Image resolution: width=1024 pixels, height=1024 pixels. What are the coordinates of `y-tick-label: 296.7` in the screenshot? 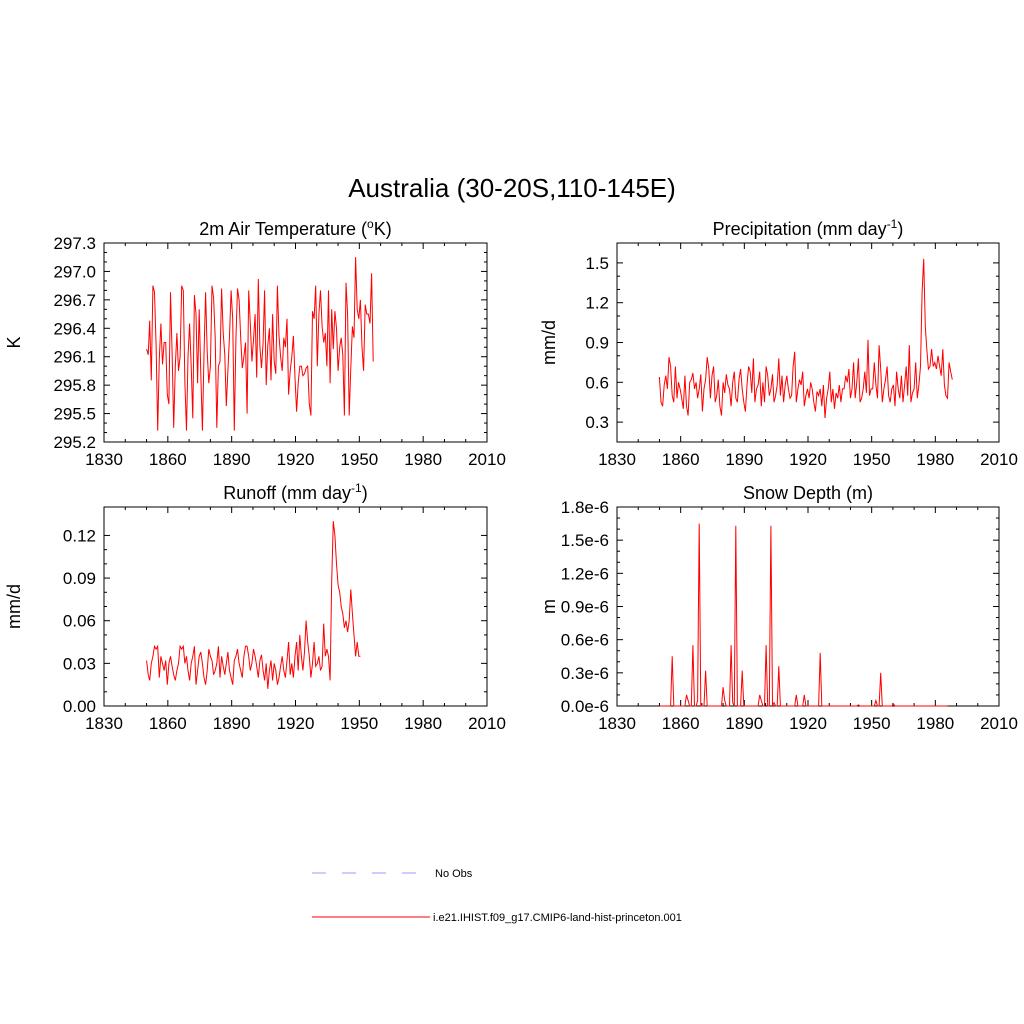 It's located at (74, 300).